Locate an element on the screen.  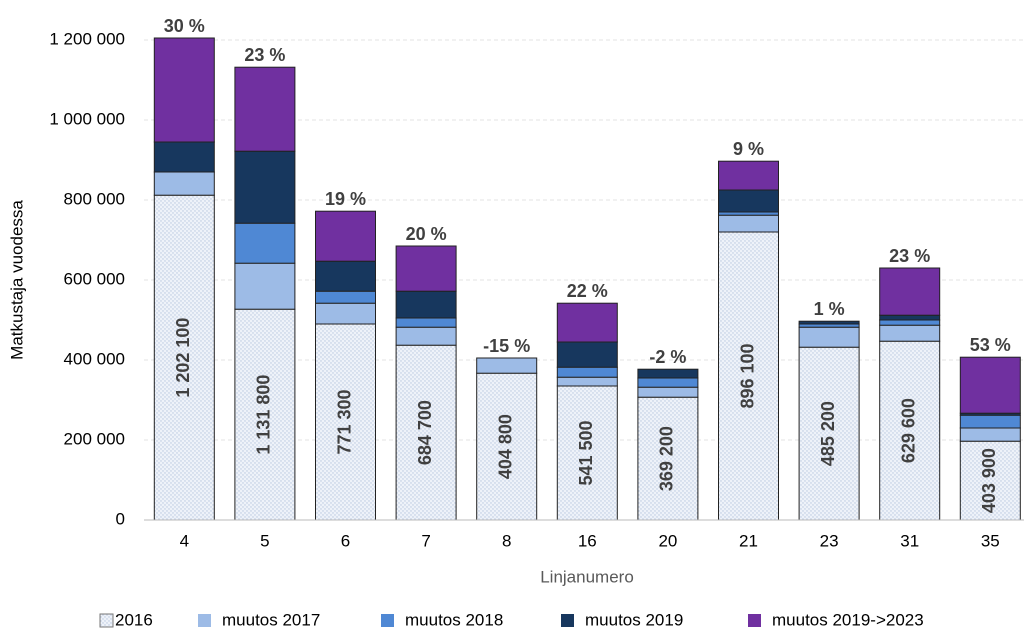
total-label: 896 100 is located at coordinates (747, 375).